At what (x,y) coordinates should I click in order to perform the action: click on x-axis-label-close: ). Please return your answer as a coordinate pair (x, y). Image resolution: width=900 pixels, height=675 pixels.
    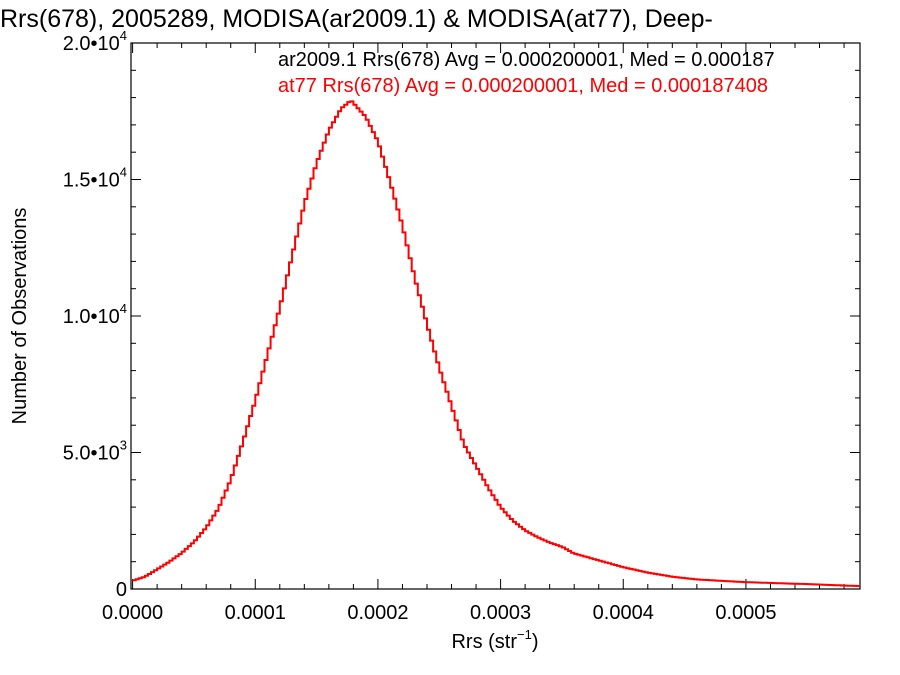
    Looking at the image, I should click on (535, 642).